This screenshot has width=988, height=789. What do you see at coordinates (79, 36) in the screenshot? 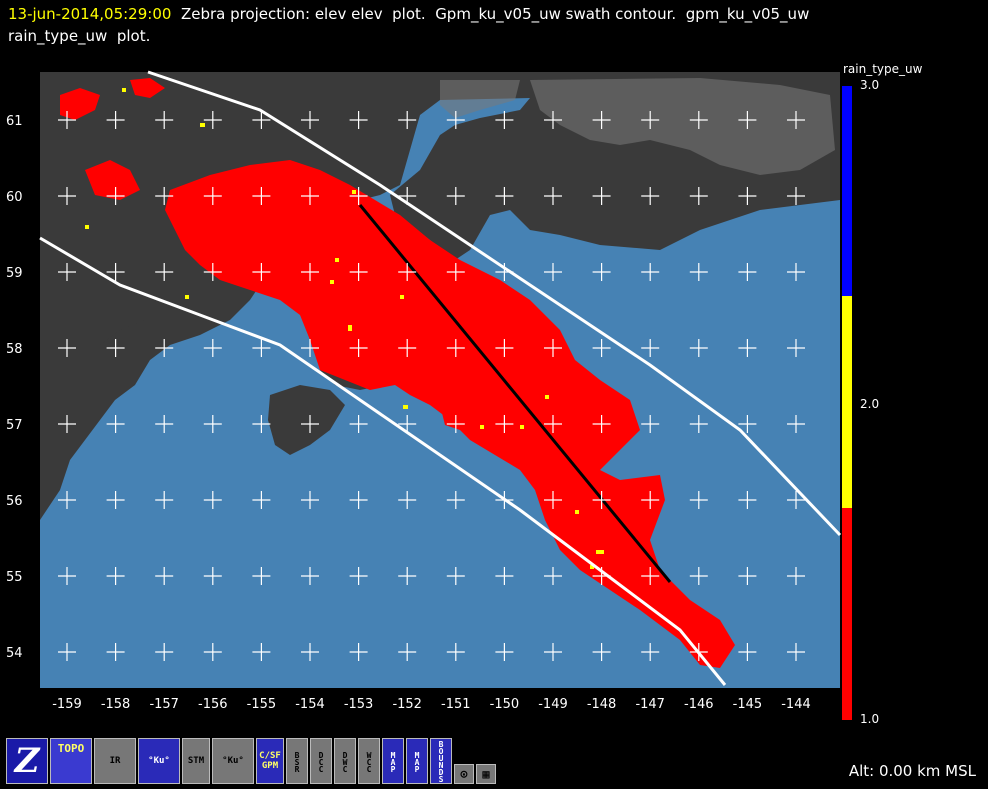
I see `plot-title-line2: rain_type_uw plot.` at bounding box center [79, 36].